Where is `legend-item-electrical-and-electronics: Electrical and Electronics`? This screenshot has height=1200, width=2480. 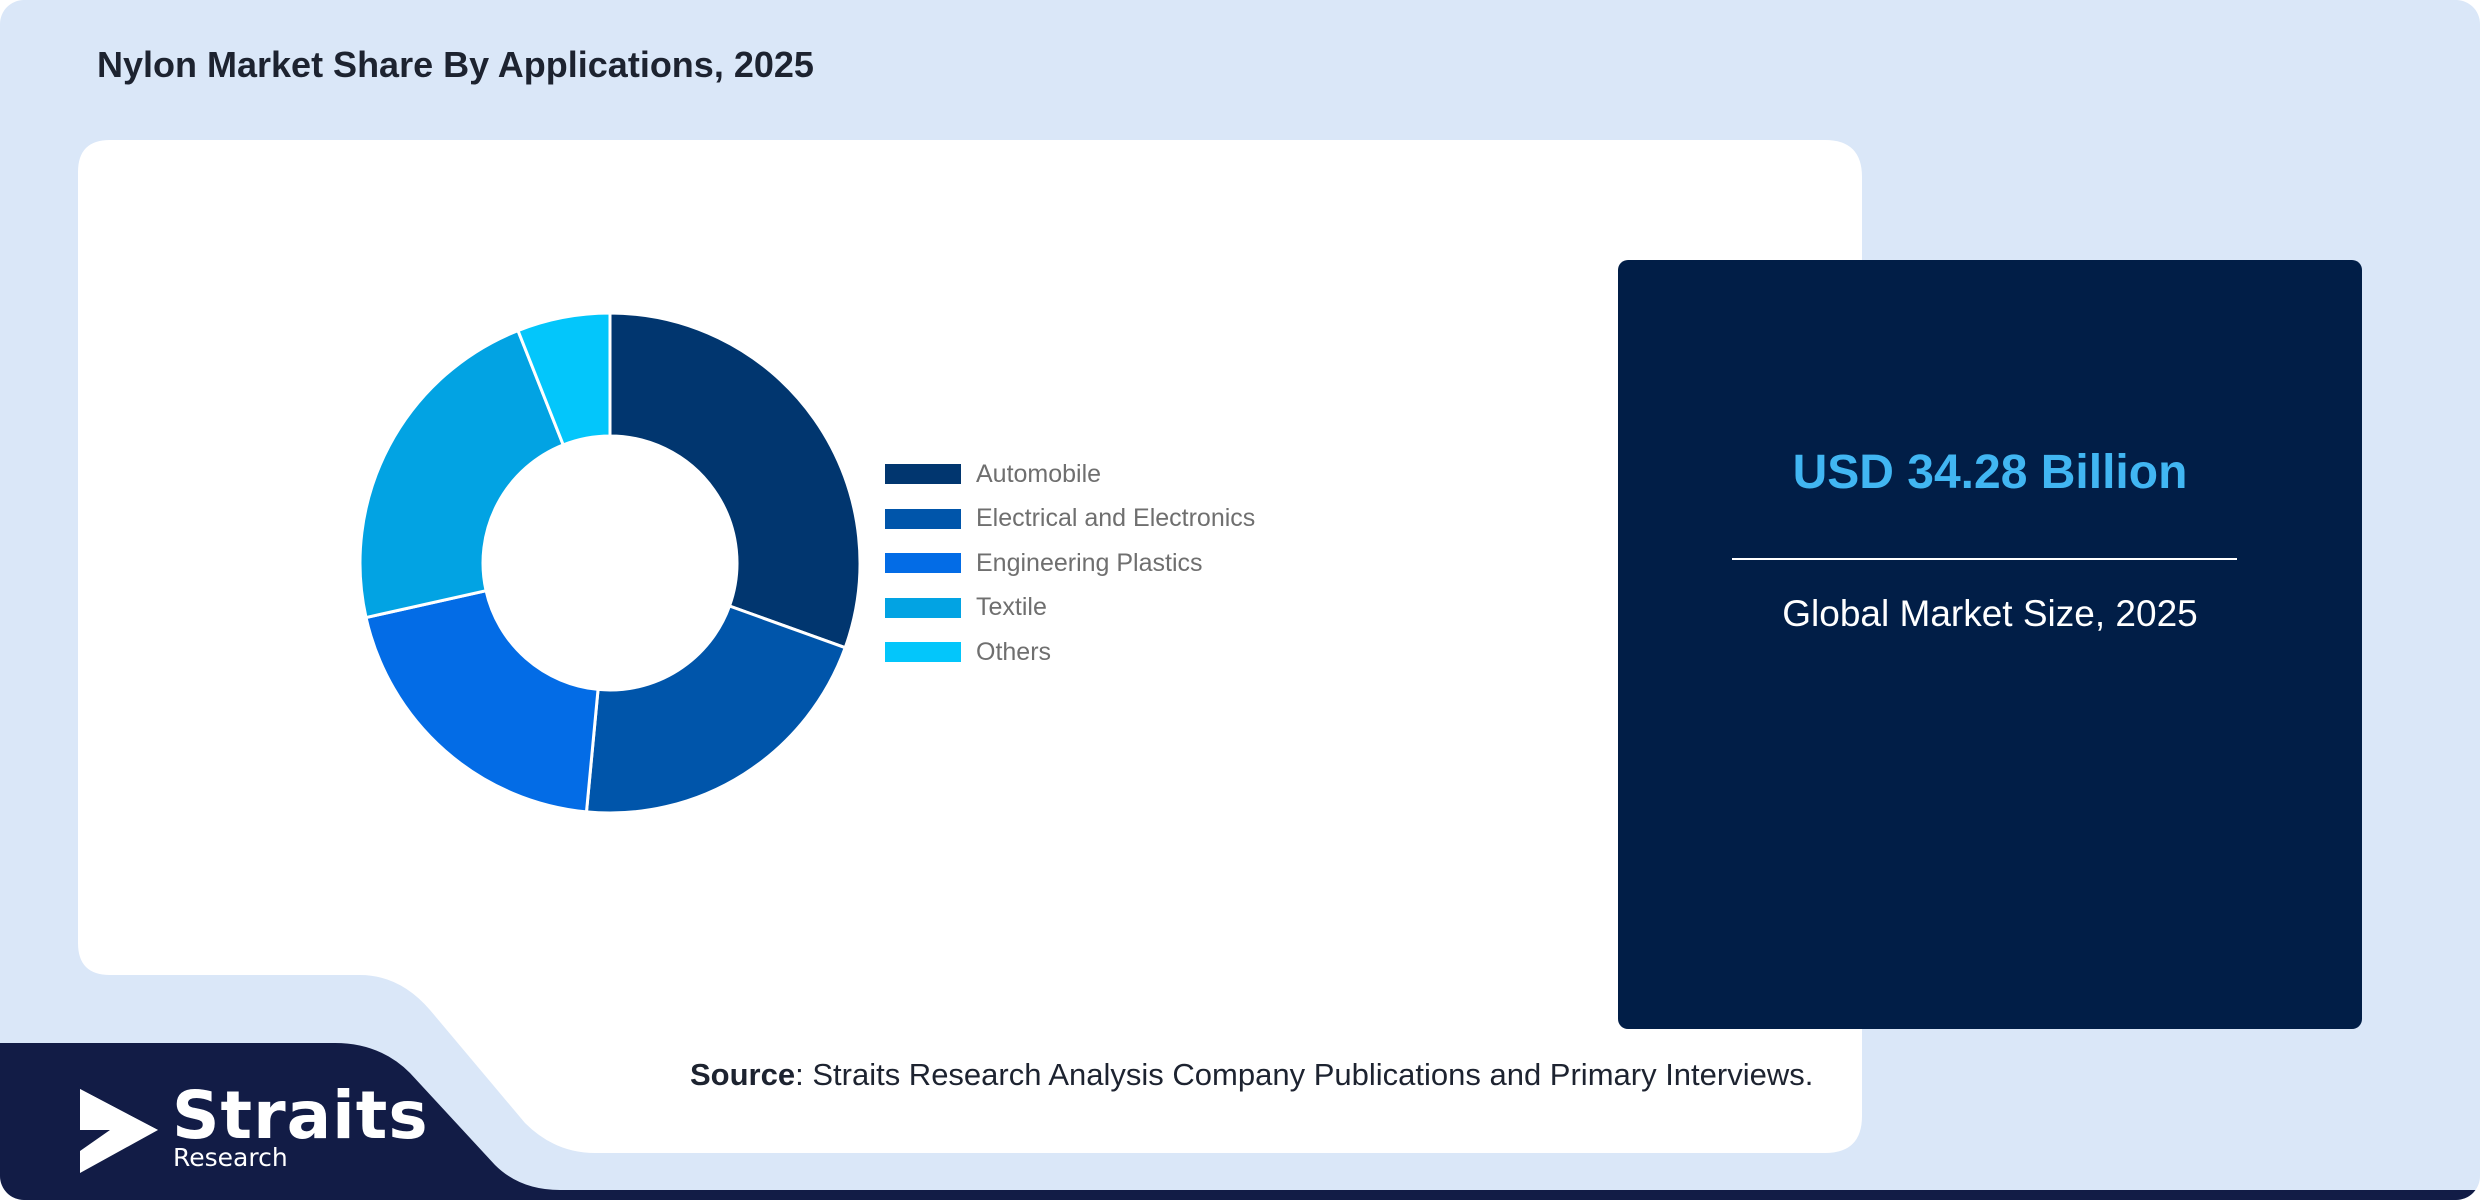 legend-item-electrical-and-electronics: Electrical and Electronics is located at coordinates (1070, 519).